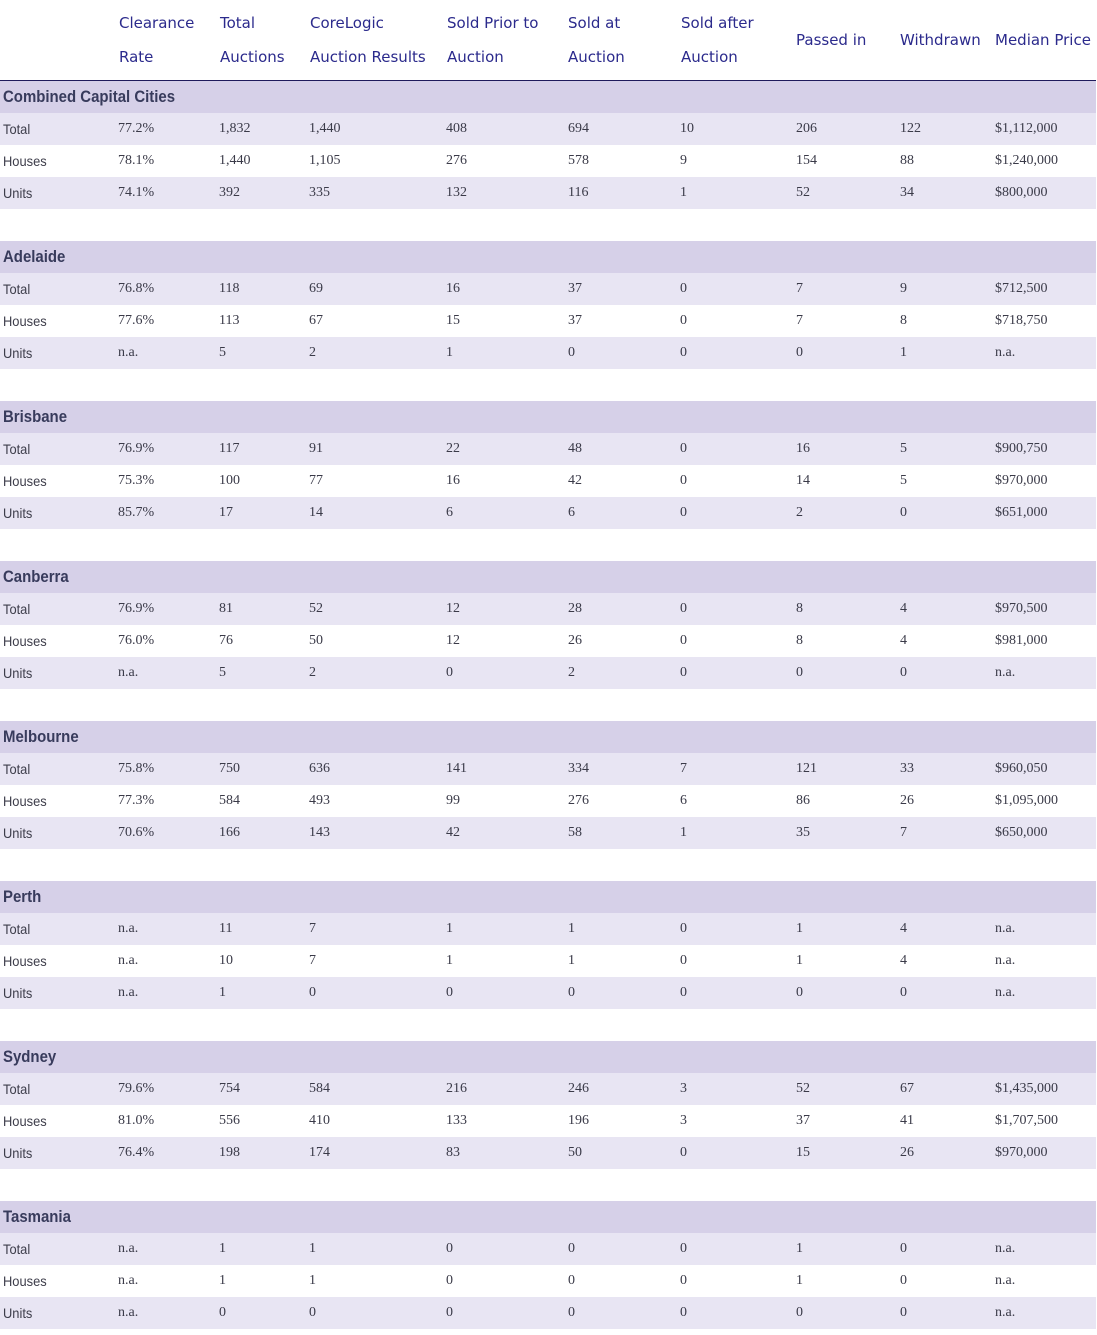 The image size is (1097, 1335). I want to click on cell-sold-prior-to-auction: 99, so click(453, 800).